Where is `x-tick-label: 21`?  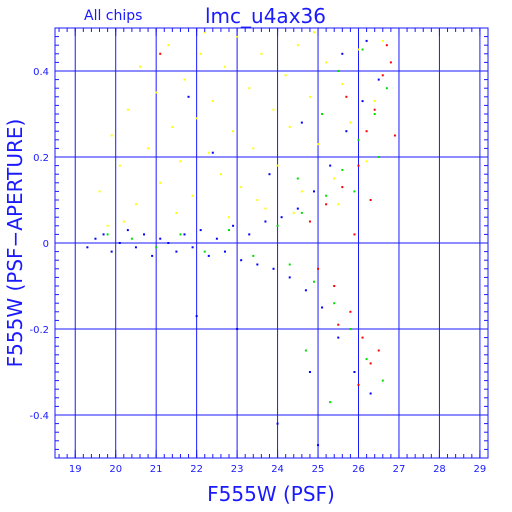
x-tick-label: 21 is located at coordinates (156, 469).